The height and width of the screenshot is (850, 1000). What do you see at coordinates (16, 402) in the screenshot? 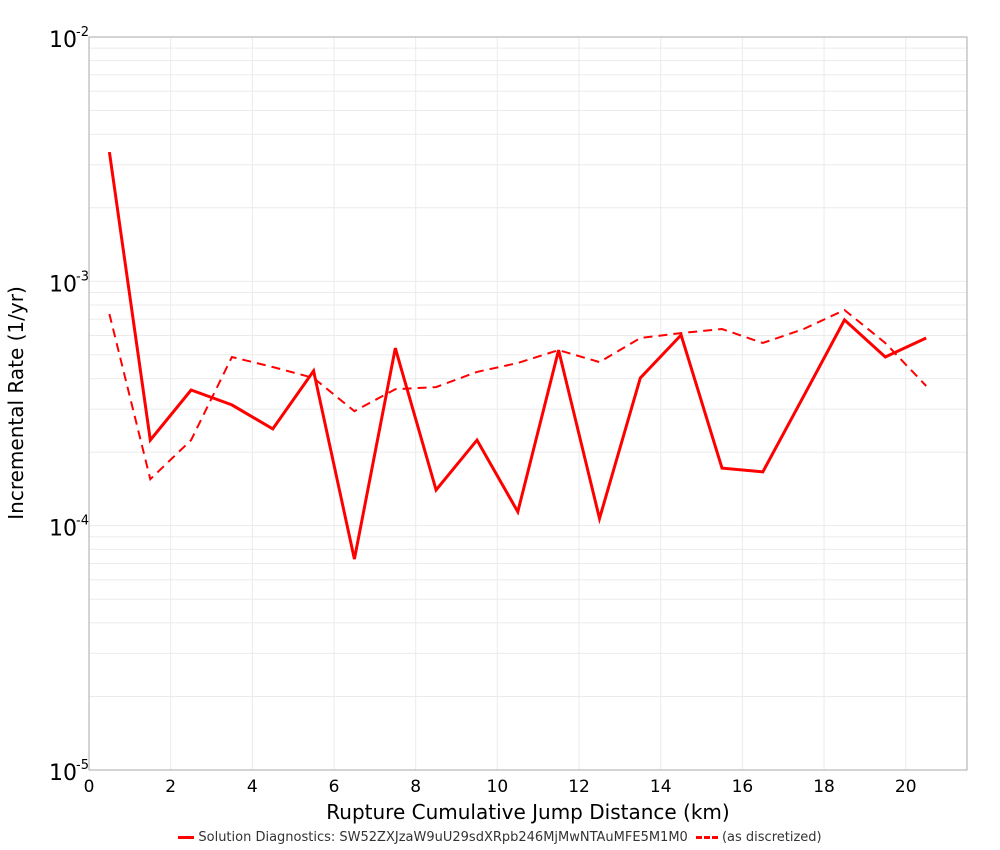
I see `y-axis-title: Incremental Rate (1/yr)` at bounding box center [16, 402].